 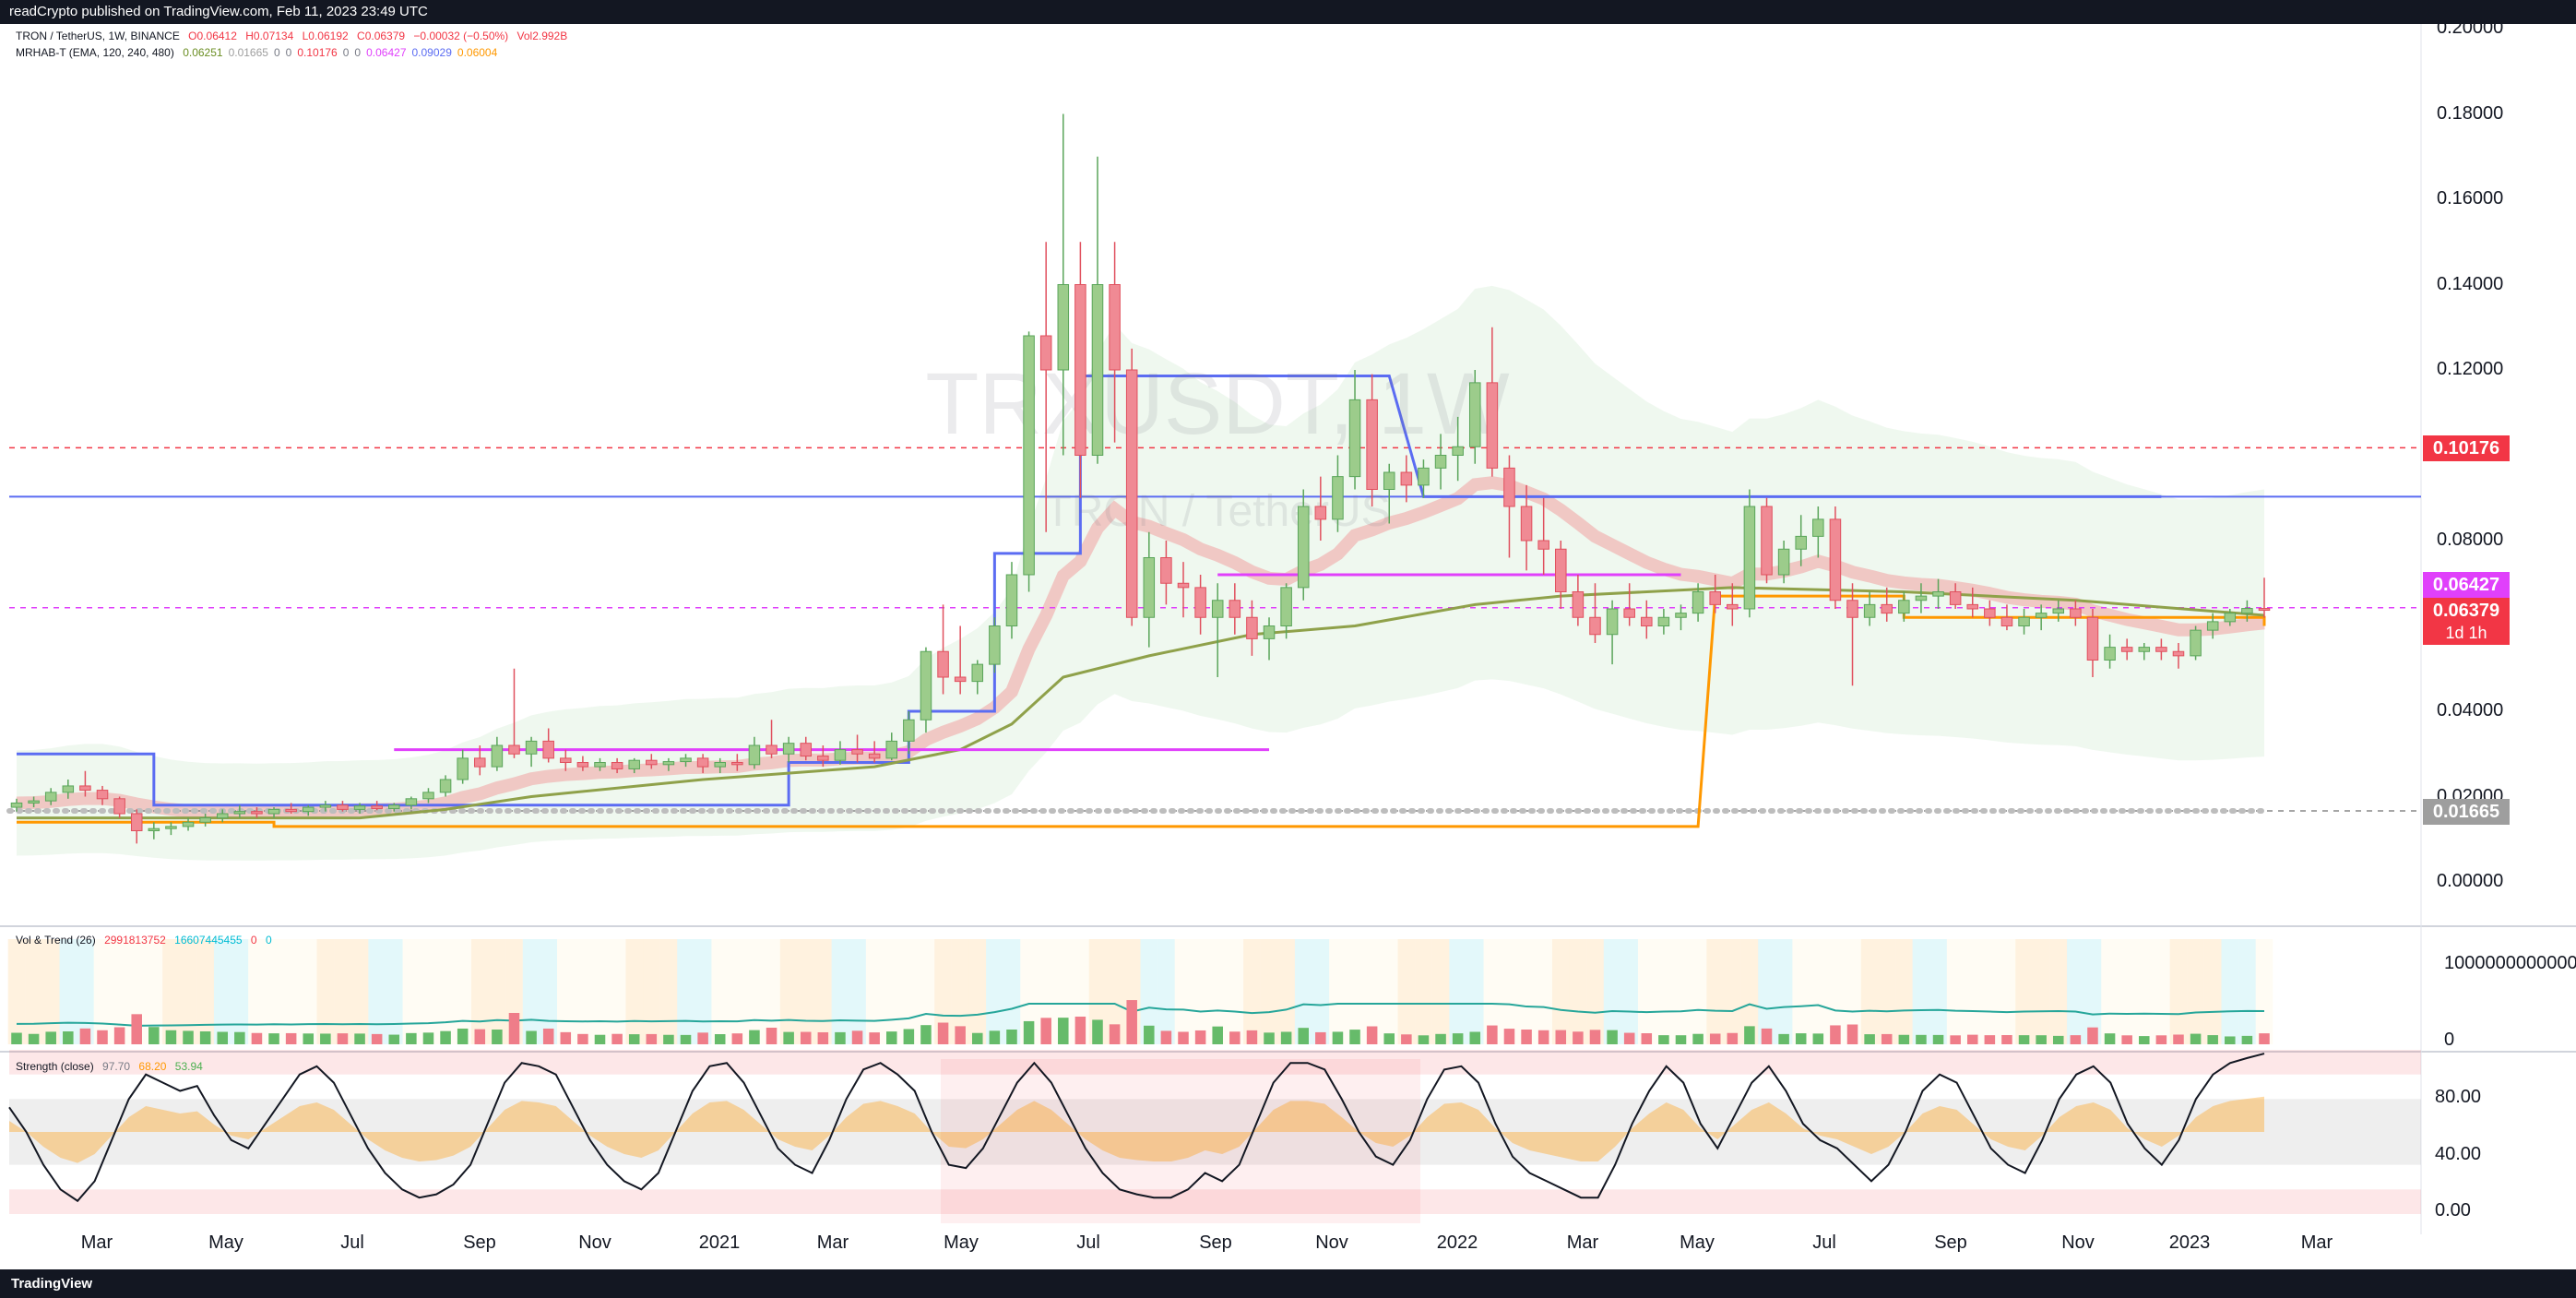 What do you see at coordinates (52, 1284) in the screenshot?
I see `tradingview-logo: TradingView` at bounding box center [52, 1284].